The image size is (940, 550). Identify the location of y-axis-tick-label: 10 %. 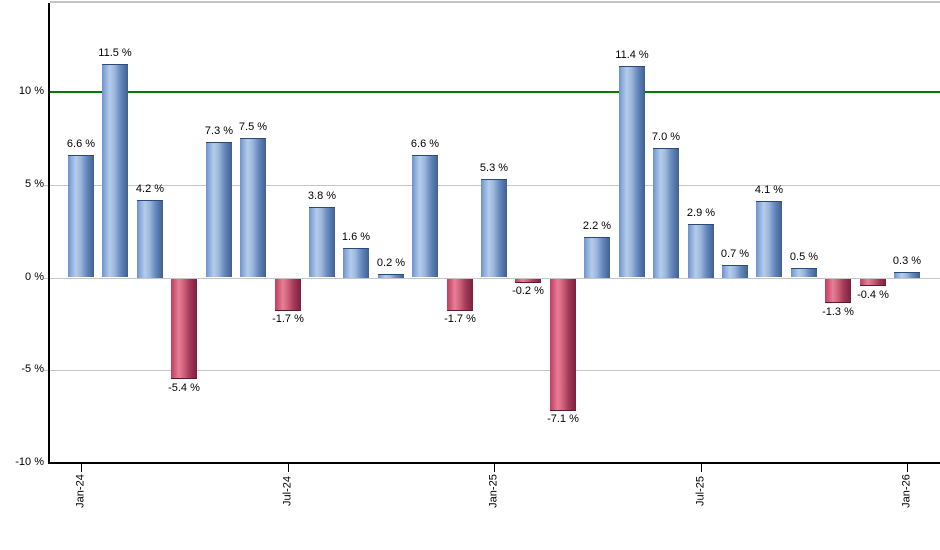
(31, 91).